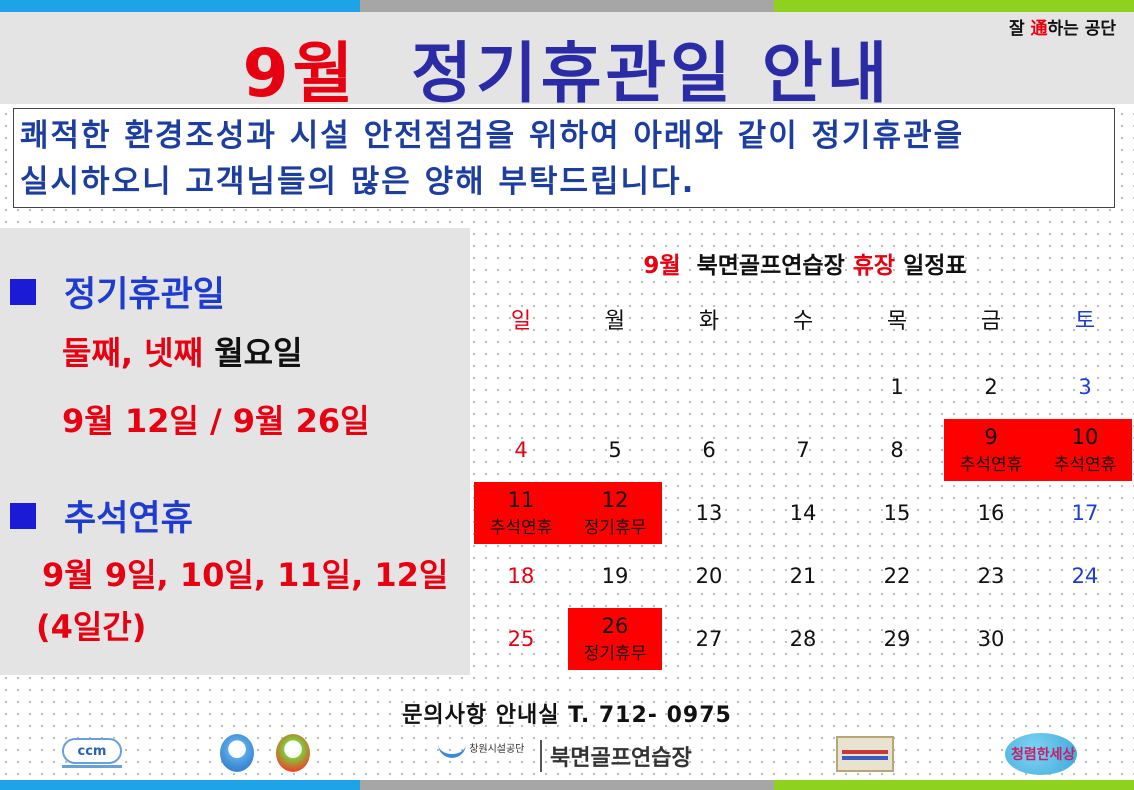 This screenshot has height=790, width=1134. What do you see at coordinates (521, 321) in the screenshot?
I see `weekday-header: 일` at bounding box center [521, 321].